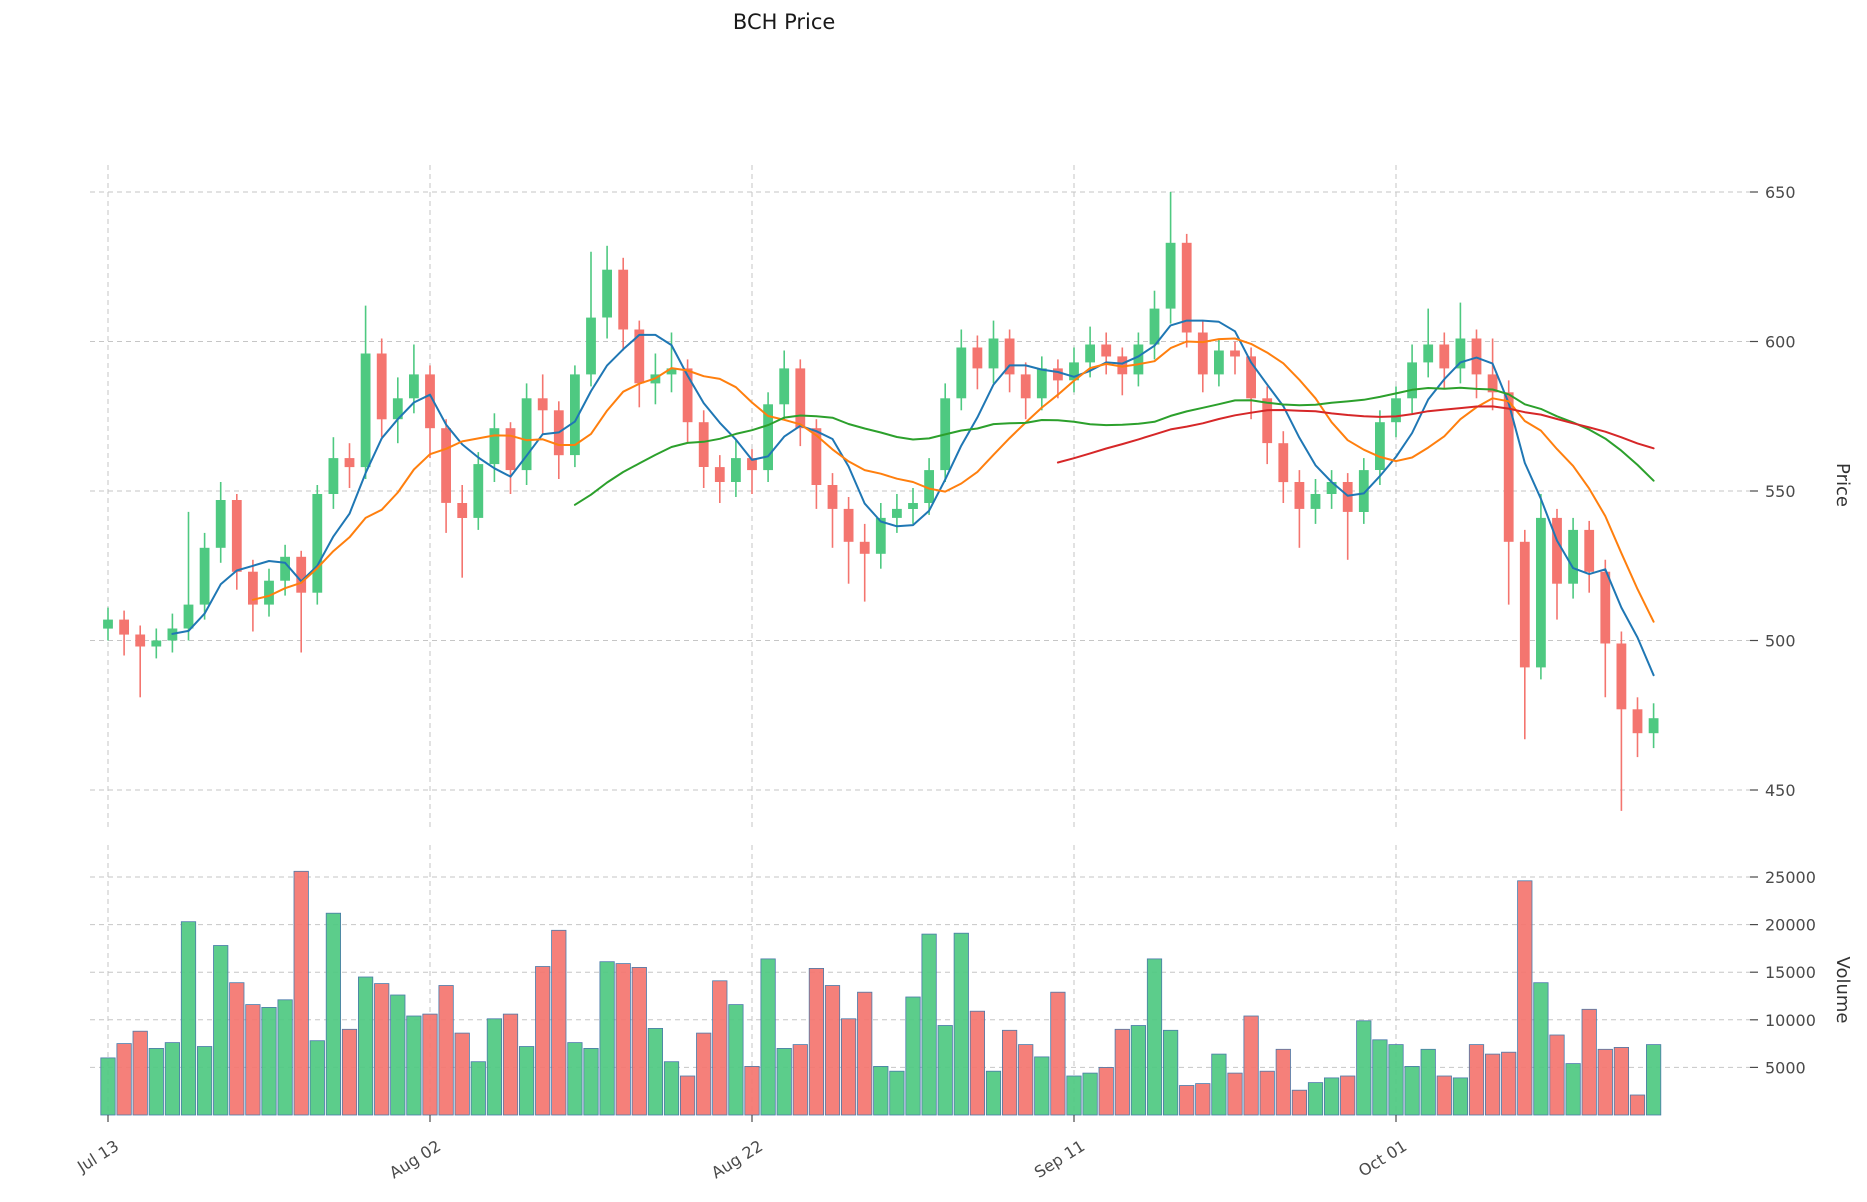  Describe the element at coordinates (1780, 641) in the screenshot. I see `price-tick-label: 500` at that location.